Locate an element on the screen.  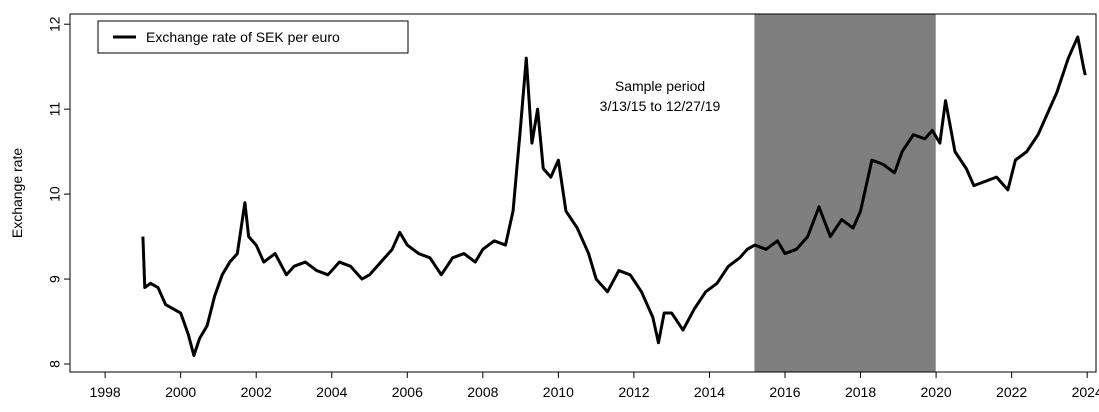
x-tick-label: 2014 is located at coordinates (709, 392).